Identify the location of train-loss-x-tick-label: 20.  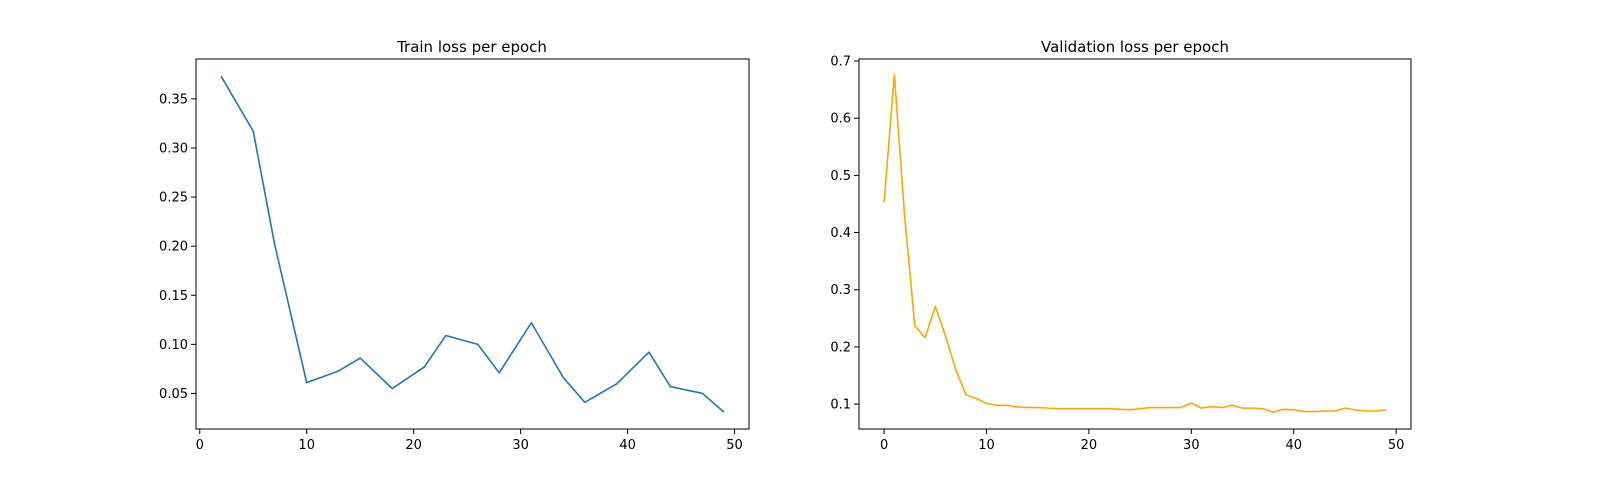
(413, 445).